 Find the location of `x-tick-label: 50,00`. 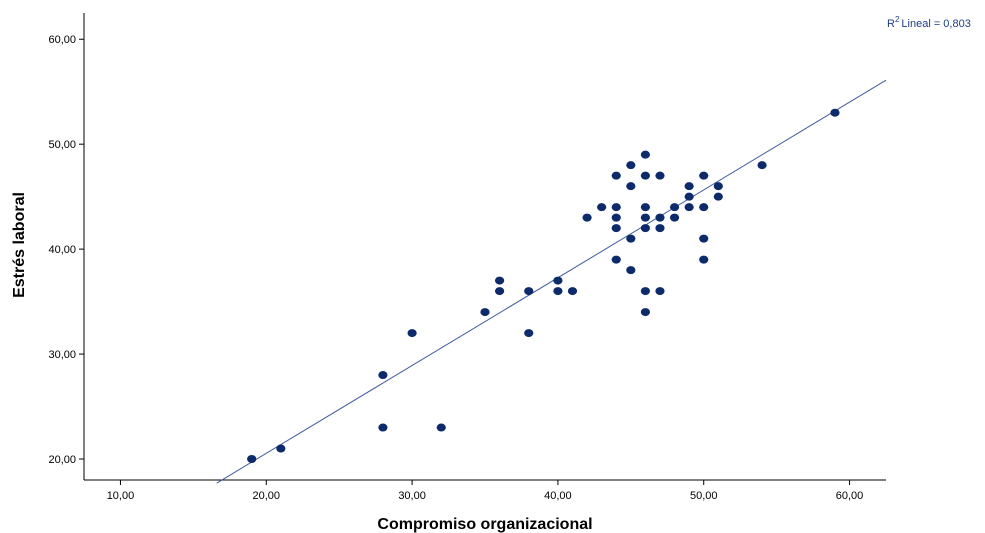

x-tick-label: 50,00 is located at coordinates (704, 496).